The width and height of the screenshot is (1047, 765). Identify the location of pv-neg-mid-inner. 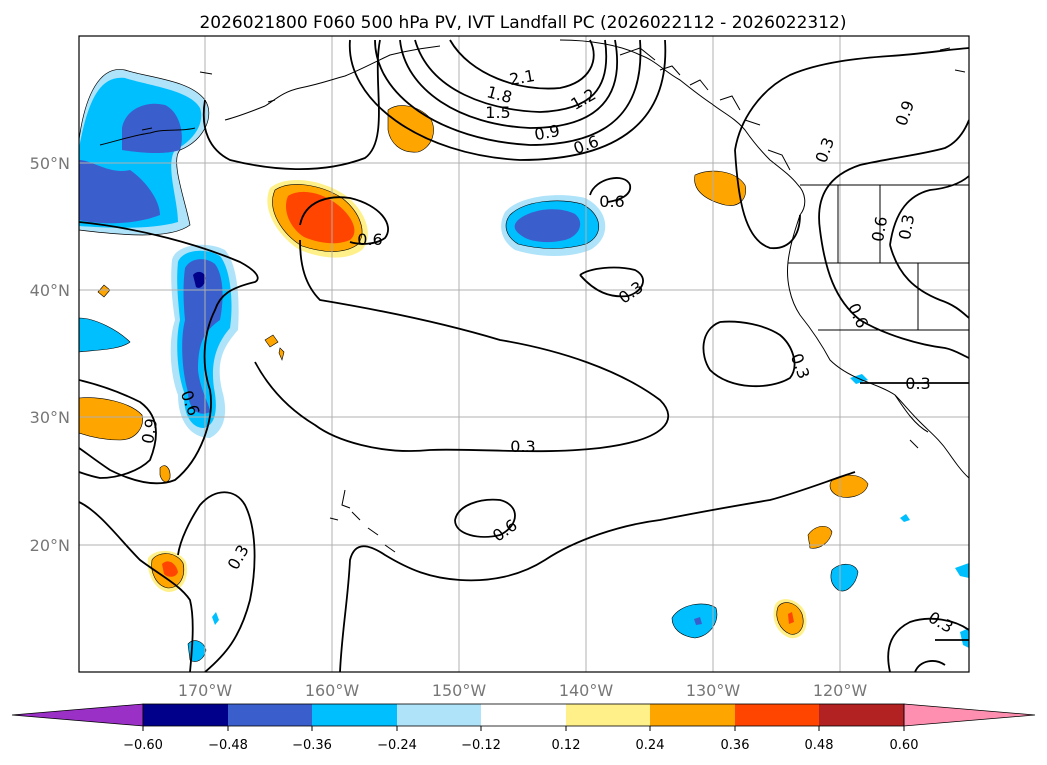
(547, 226).